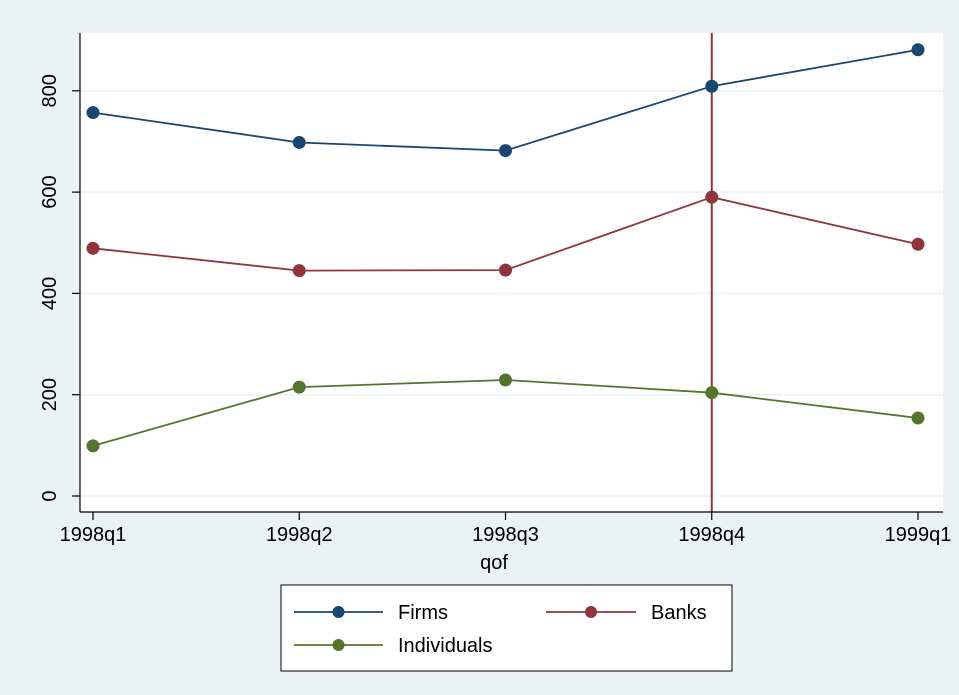  Describe the element at coordinates (50, 90) in the screenshot. I see `y-tick-label: 800` at that location.